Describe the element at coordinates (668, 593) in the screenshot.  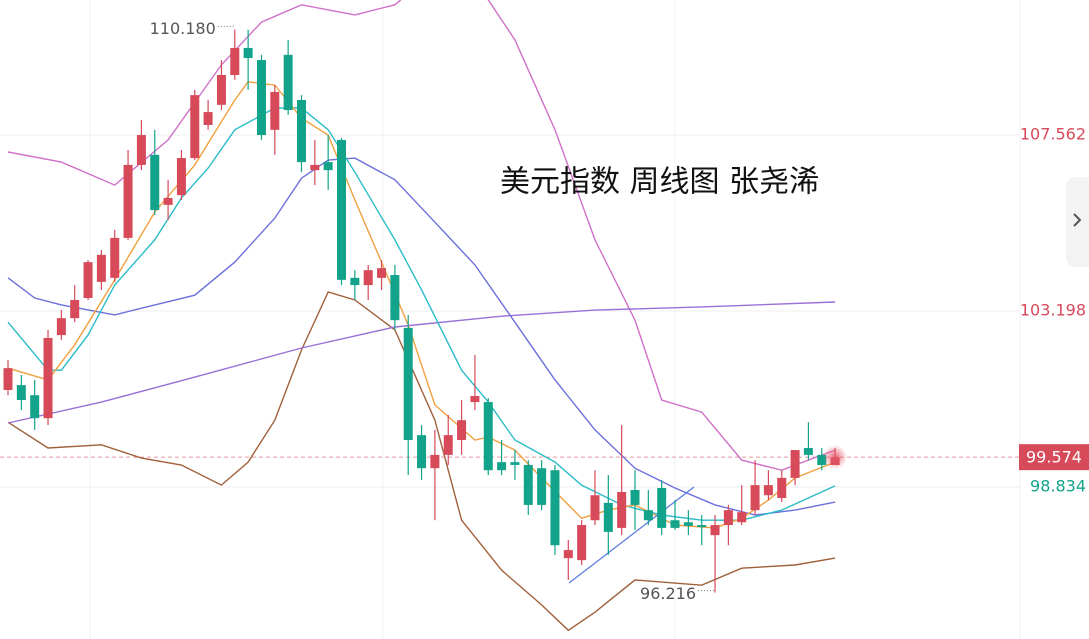
I see `low-label: 96.216` at that location.